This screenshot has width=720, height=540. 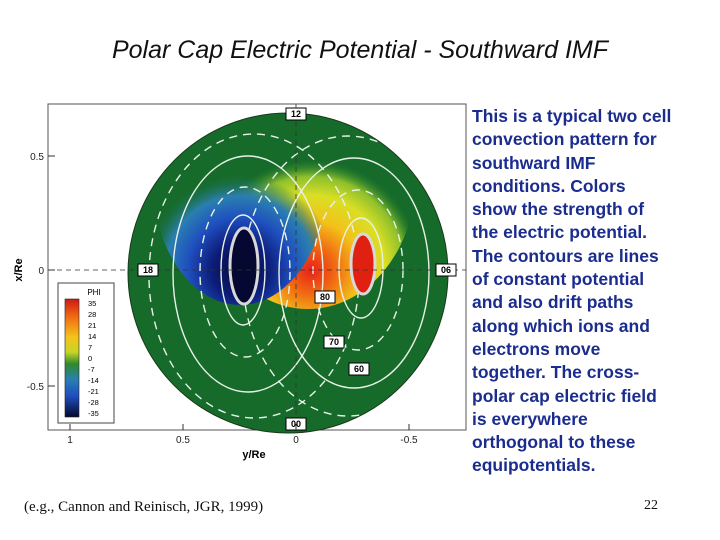 I want to click on x-tick-label: 1, so click(x=70, y=440).